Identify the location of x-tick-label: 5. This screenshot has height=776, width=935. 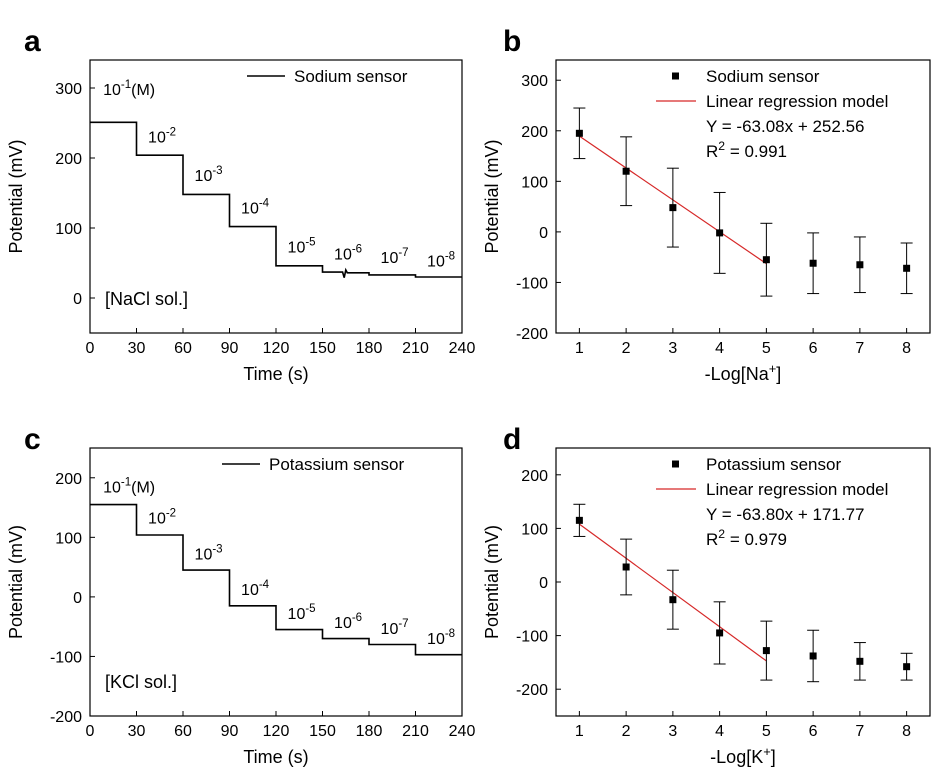
(766, 731).